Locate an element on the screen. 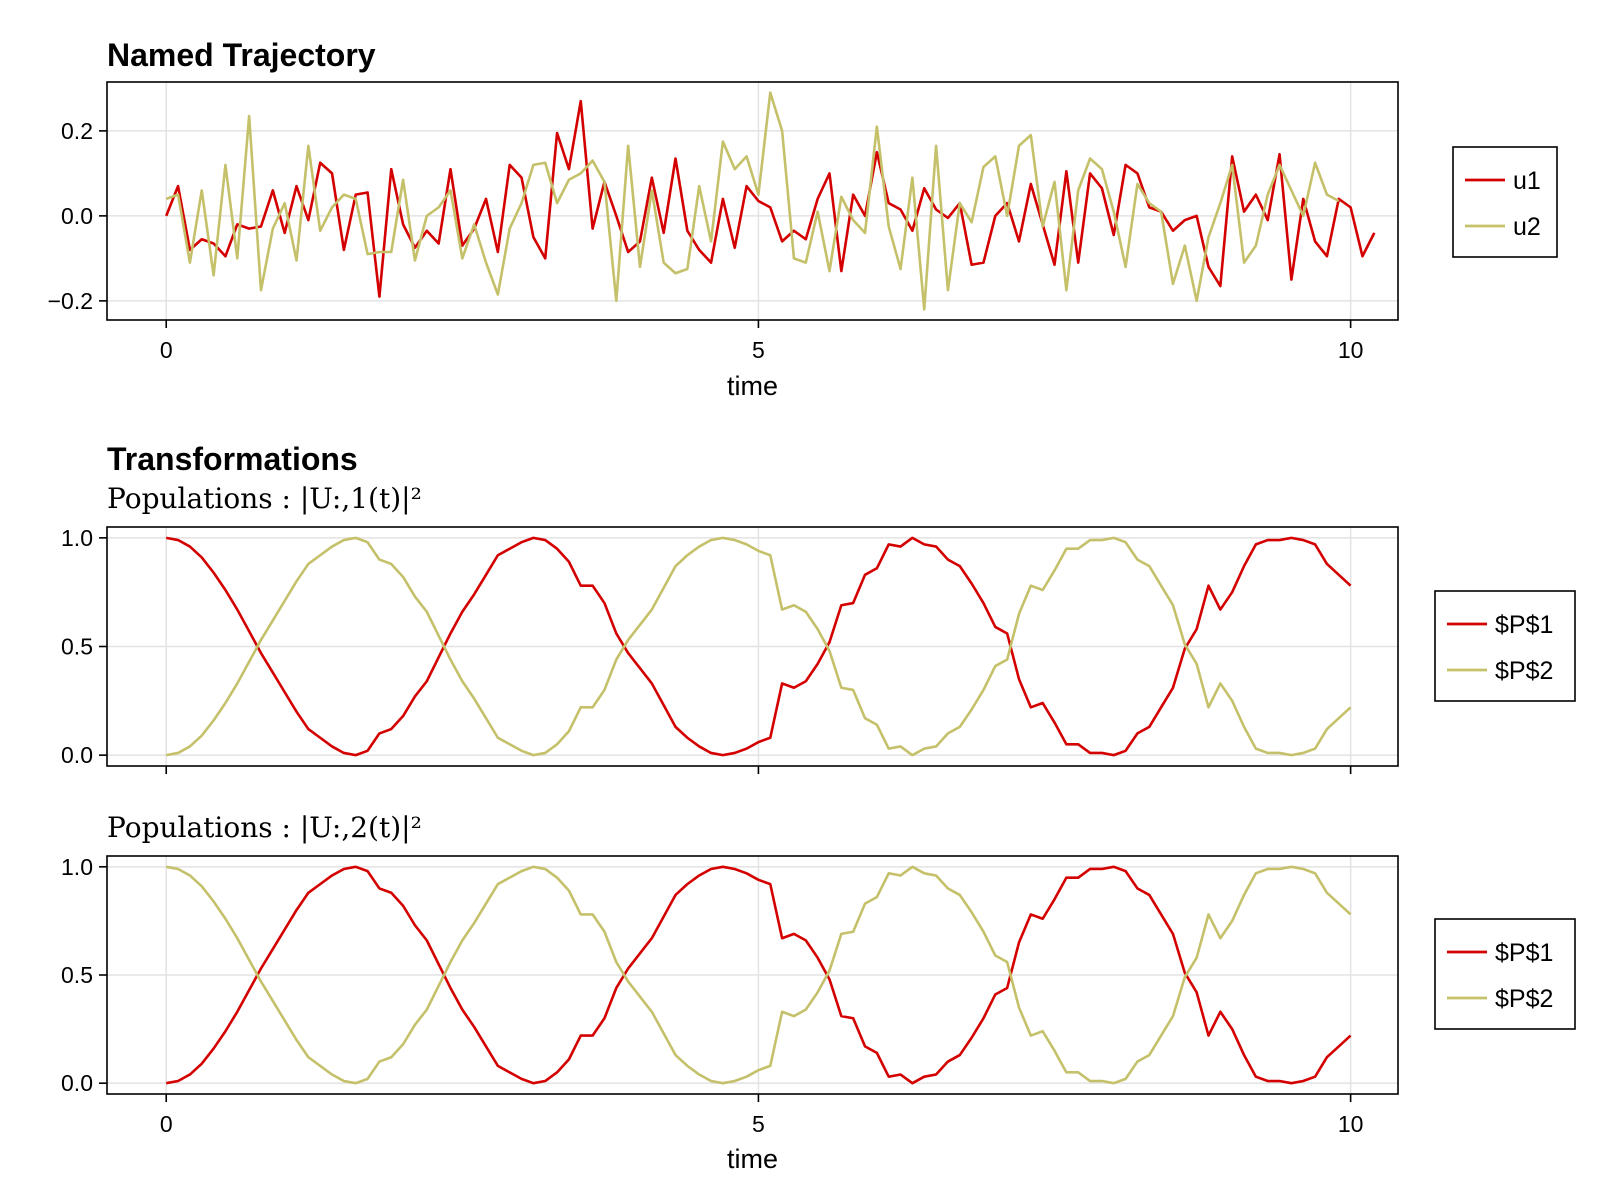 This screenshot has height=1200, width=1600. chart-title: Transformations is located at coordinates (232, 459).